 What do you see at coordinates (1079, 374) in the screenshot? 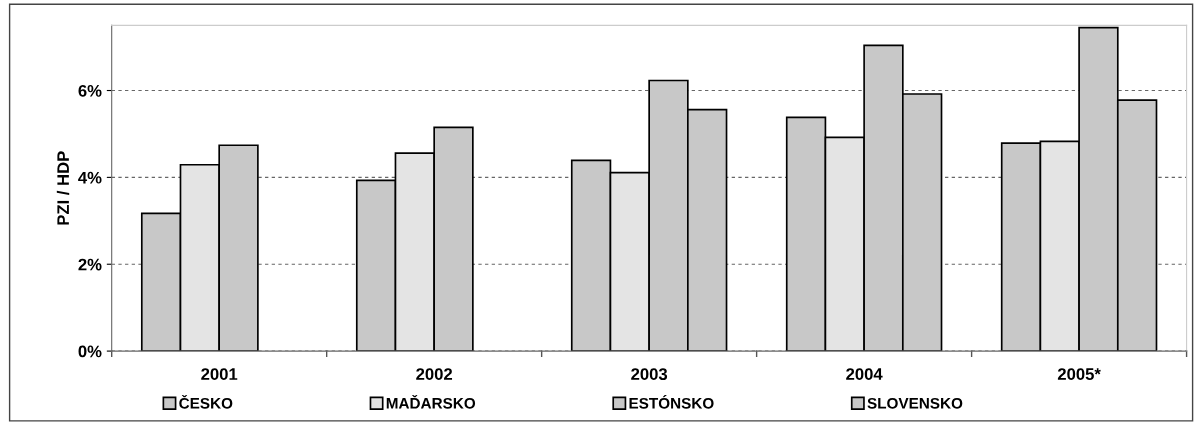
I see `x-tick-label: 2005*` at bounding box center [1079, 374].